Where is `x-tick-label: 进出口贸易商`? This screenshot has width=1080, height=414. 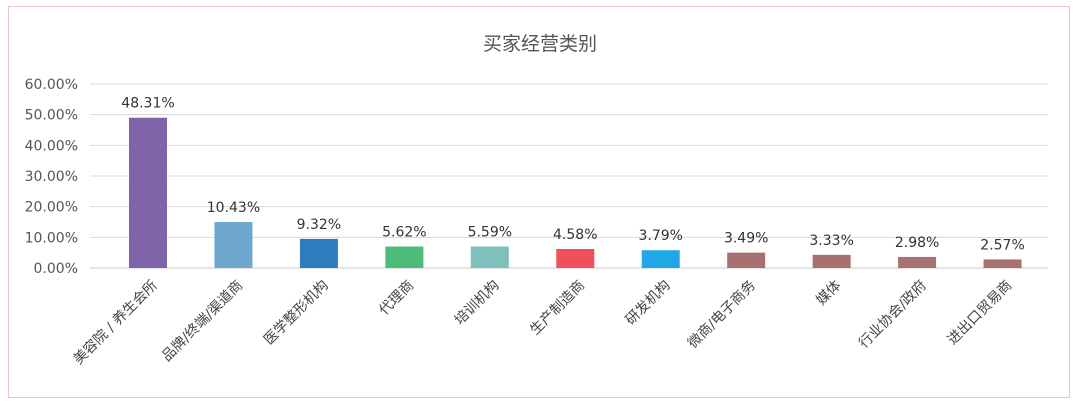 x-tick-label: 进出口贸易商 is located at coordinates (980, 313).